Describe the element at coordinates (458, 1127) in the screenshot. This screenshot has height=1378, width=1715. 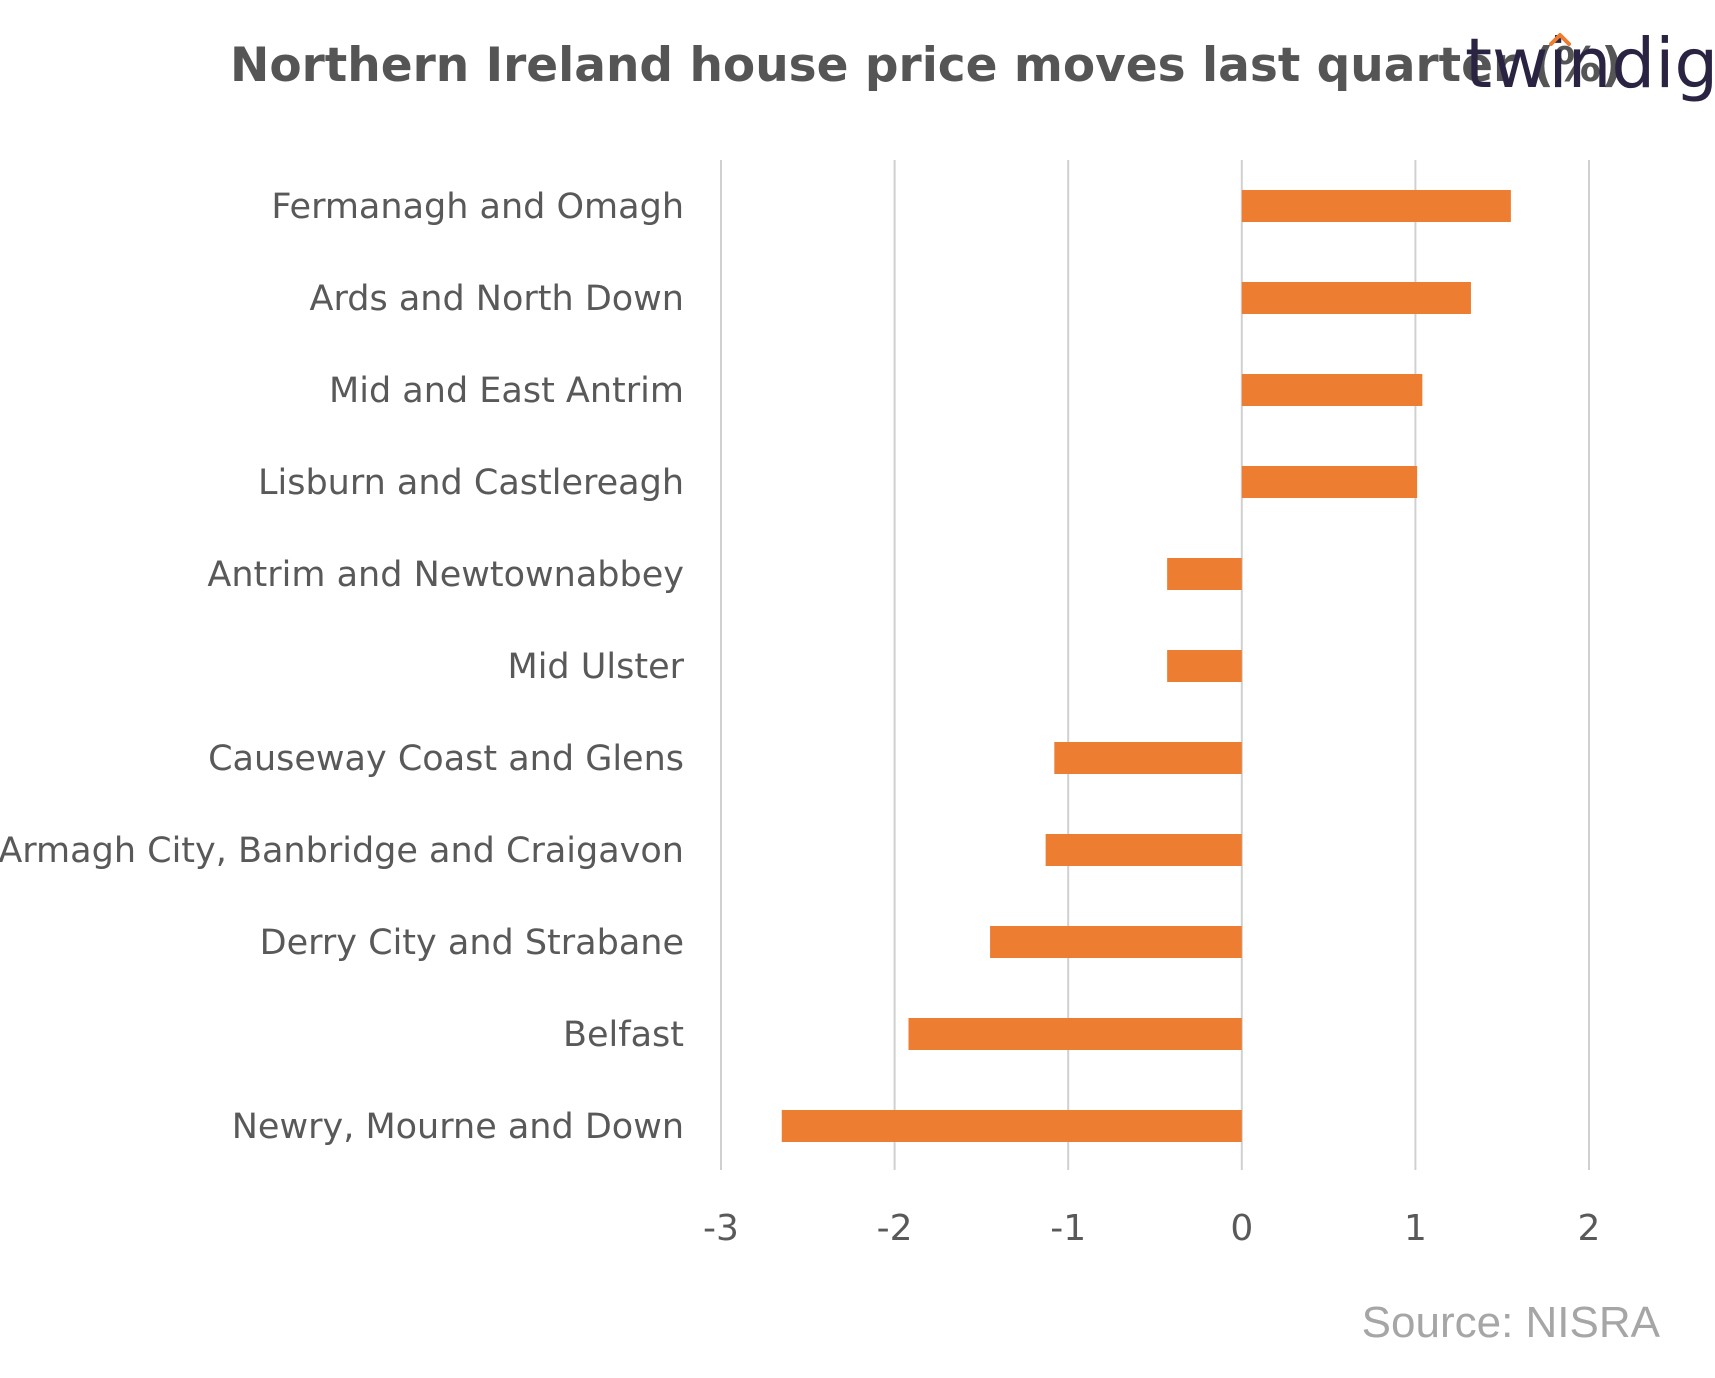
I see `category-label: Newry, Mourne and Down` at that location.